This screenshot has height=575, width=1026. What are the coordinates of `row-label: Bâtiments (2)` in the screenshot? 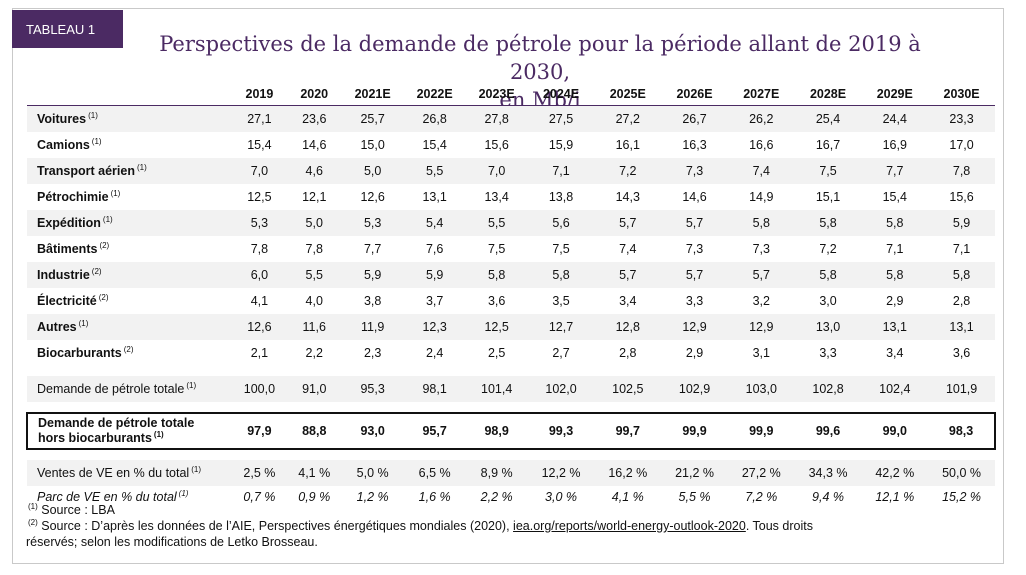 It's located at (73, 248).